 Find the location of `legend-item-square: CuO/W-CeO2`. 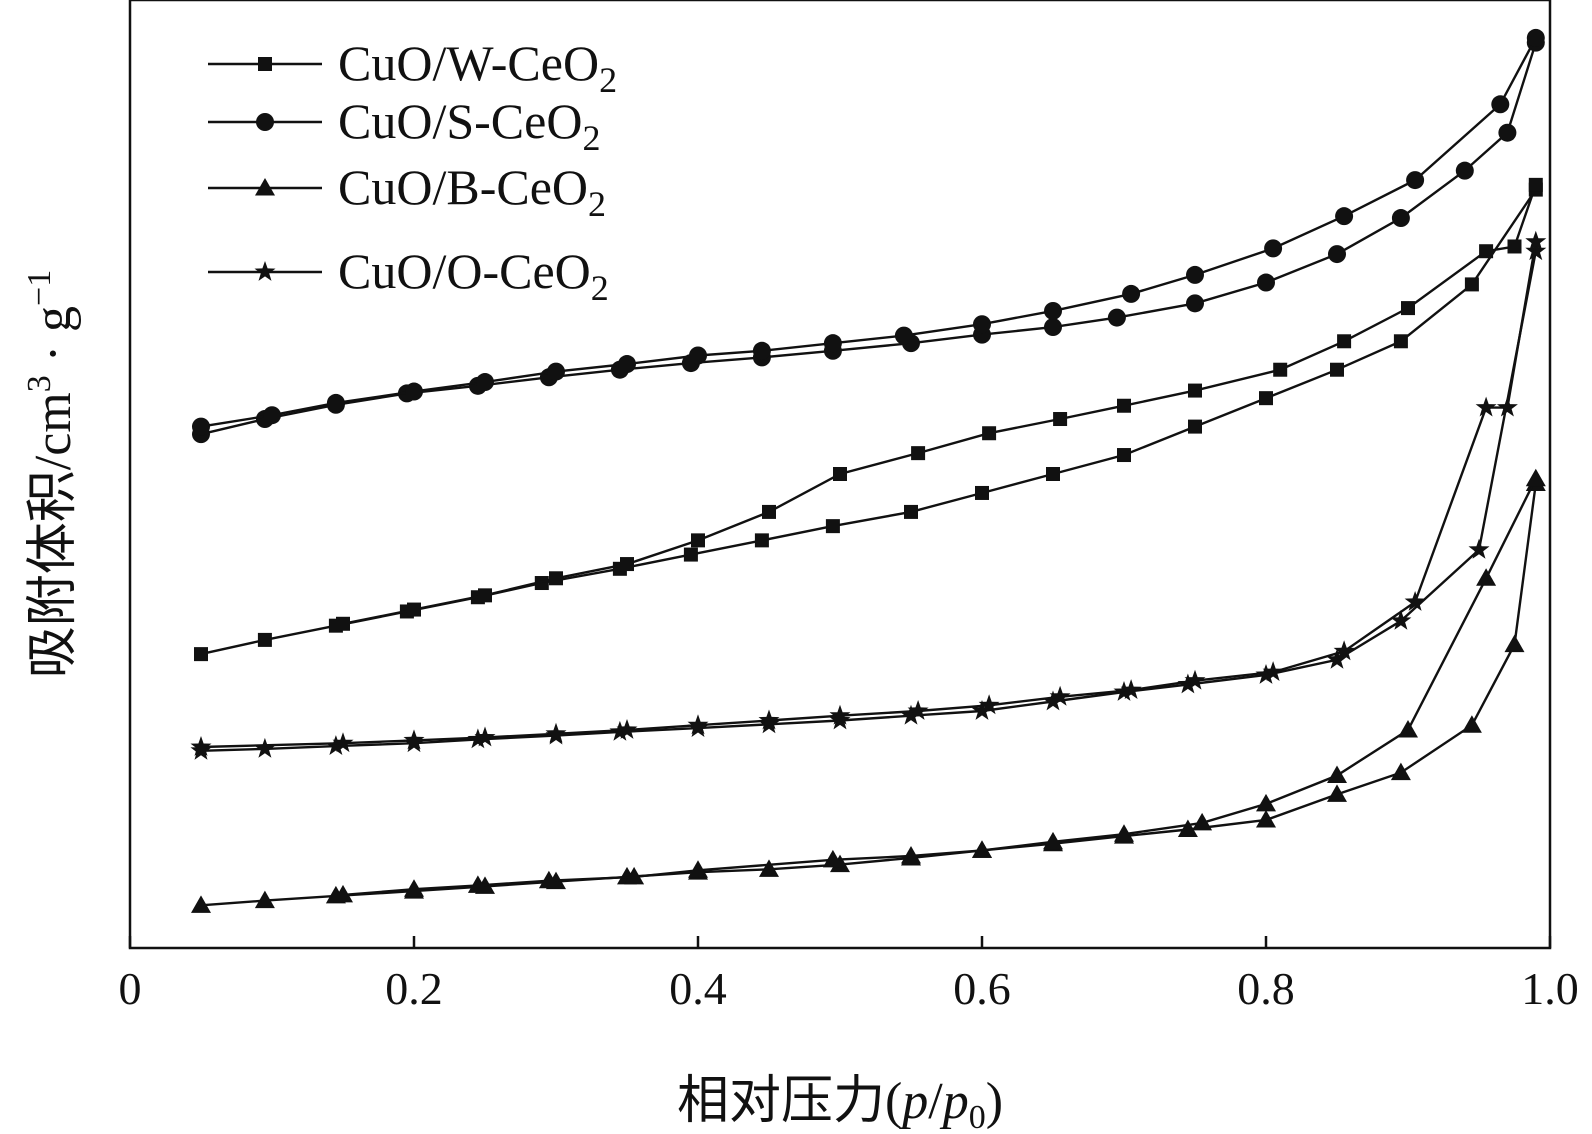

legend-item-square: CuO/W-CeO2 is located at coordinates (412, 67).